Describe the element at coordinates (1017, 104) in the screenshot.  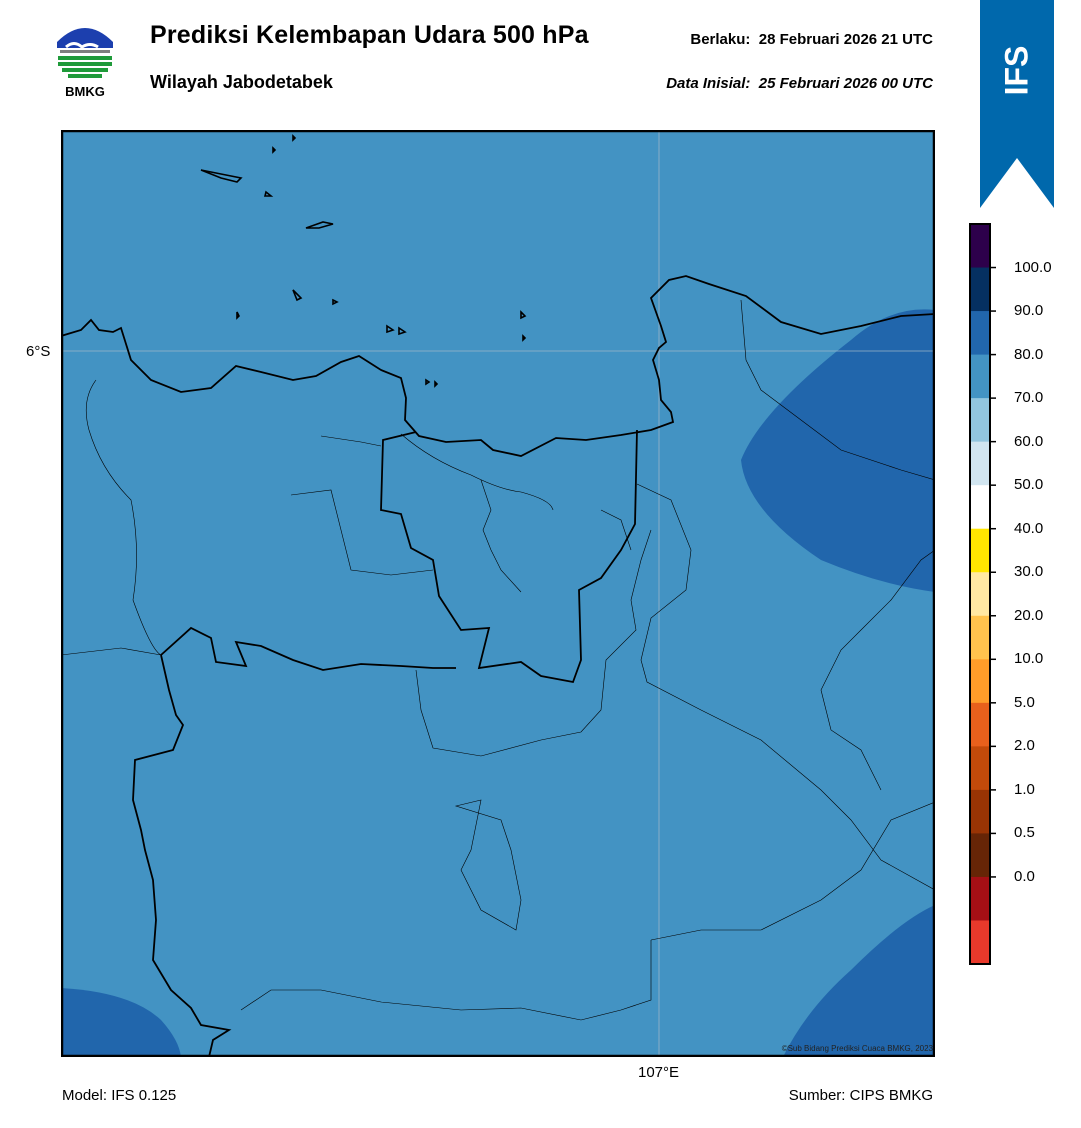
I see `ifs-banner` at that location.